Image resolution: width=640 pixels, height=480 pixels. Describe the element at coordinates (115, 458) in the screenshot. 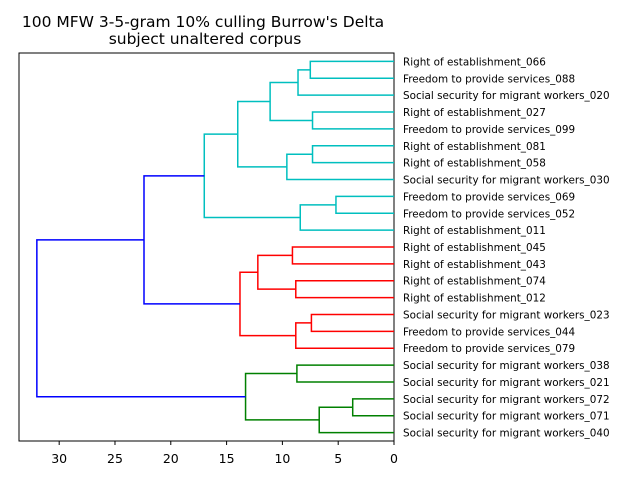

I see `x-tick-label: 25` at that location.